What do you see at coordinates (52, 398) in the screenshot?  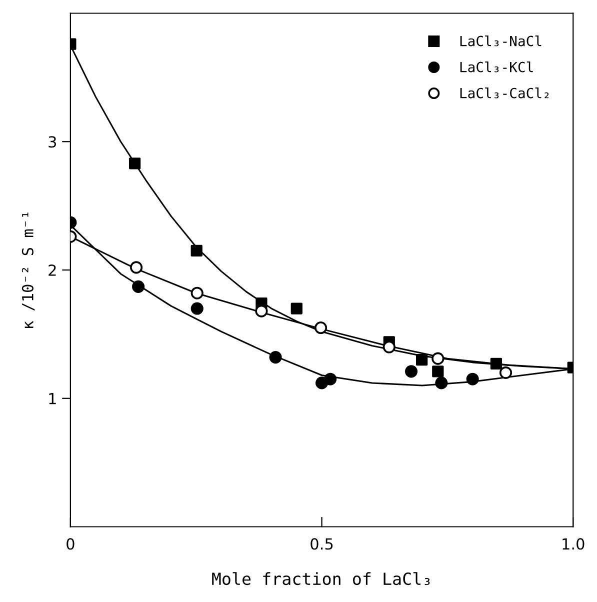 I see `y-tick-label: 1` at bounding box center [52, 398].